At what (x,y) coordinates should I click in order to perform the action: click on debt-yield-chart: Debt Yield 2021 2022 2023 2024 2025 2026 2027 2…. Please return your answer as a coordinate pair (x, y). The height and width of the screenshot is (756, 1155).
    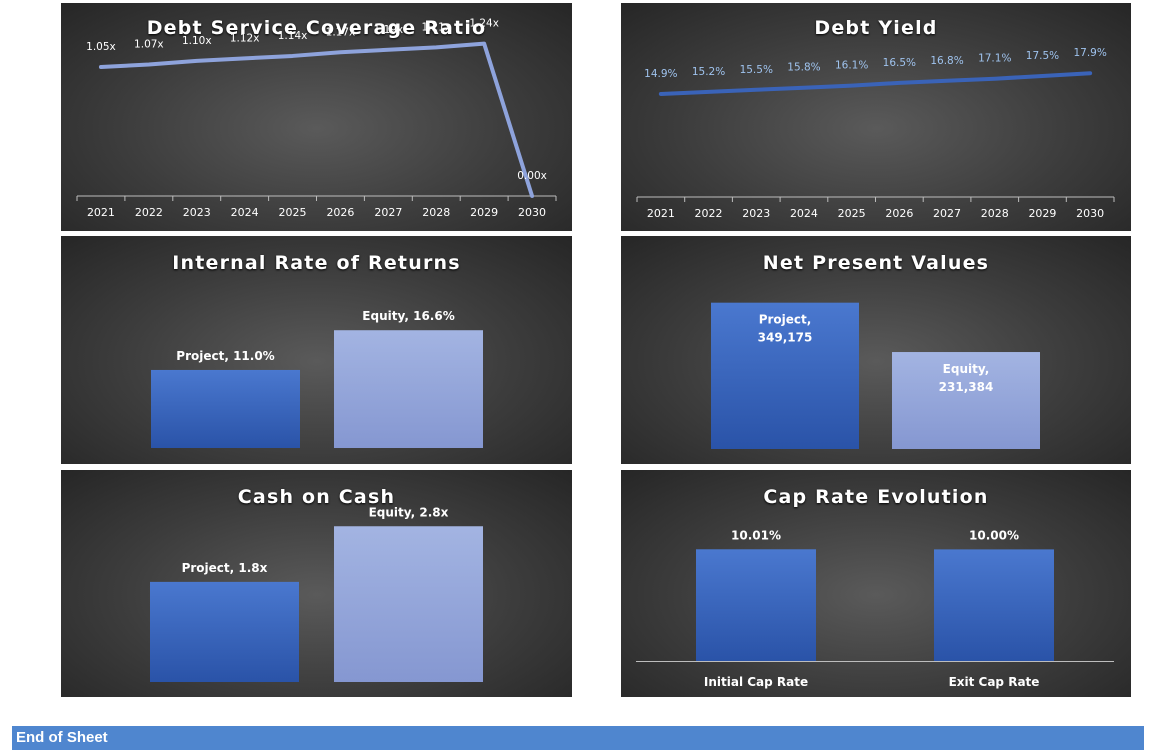
    Looking at the image, I should click on (876, 117).